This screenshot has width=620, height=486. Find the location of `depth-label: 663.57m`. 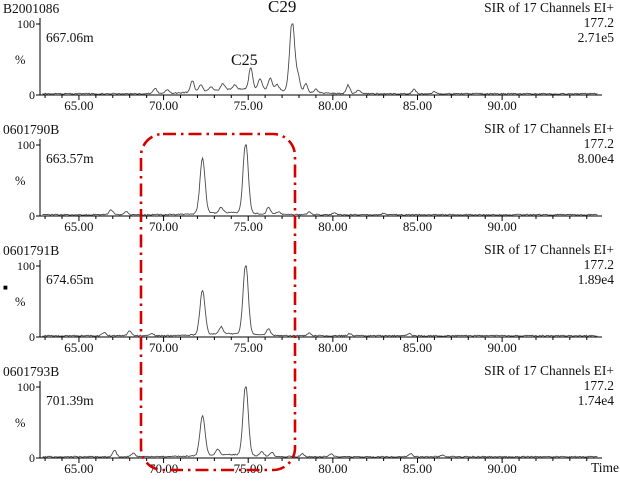

depth-label: 663.57m is located at coordinates (70, 158).